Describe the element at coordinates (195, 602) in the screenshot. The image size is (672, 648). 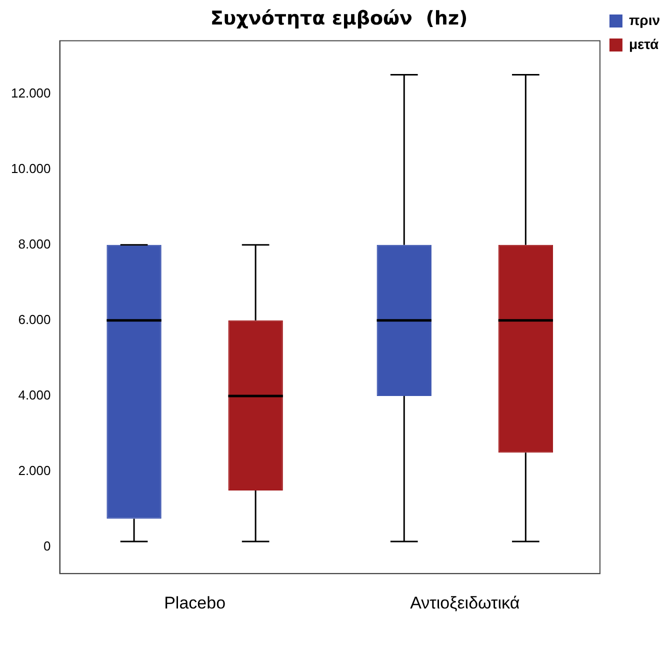
I see `x-tick-label: Placebo` at that location.